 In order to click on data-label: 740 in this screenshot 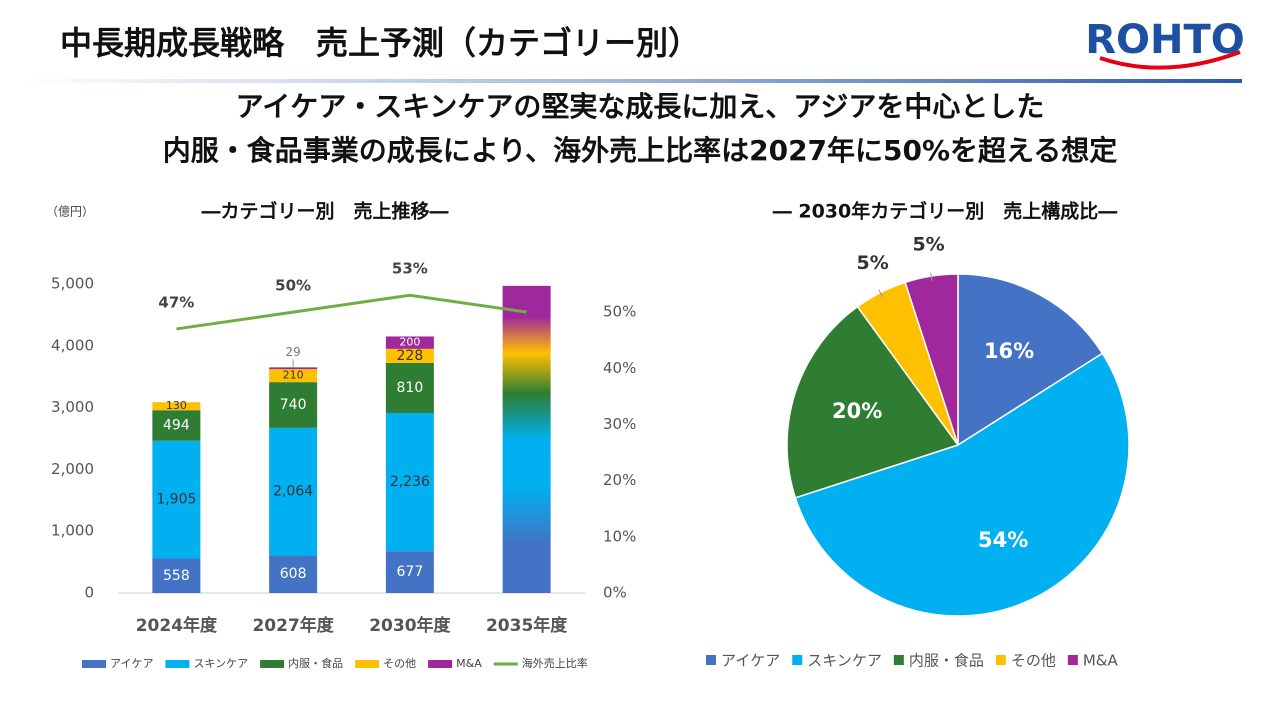, I will do `click(293, 405)`.